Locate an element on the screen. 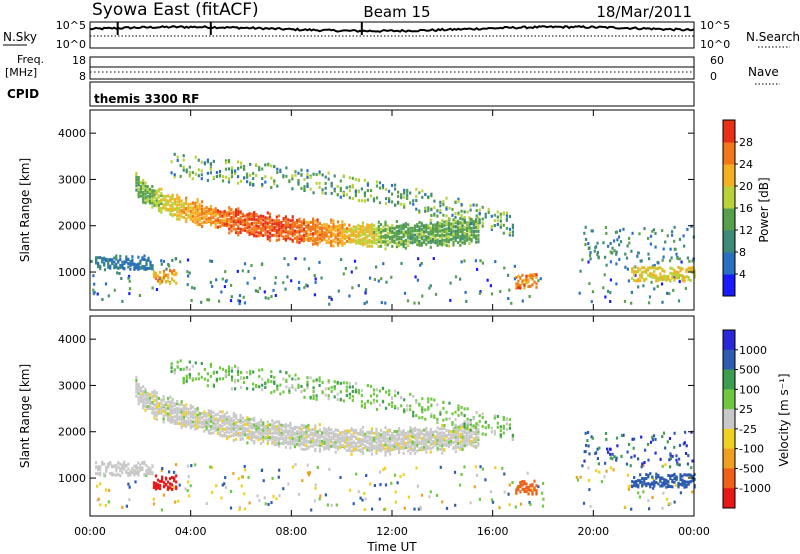 The height and width of the screenshot is (554, 800). freq-unit-label: [MHz] is located at coordinates (21, 72).